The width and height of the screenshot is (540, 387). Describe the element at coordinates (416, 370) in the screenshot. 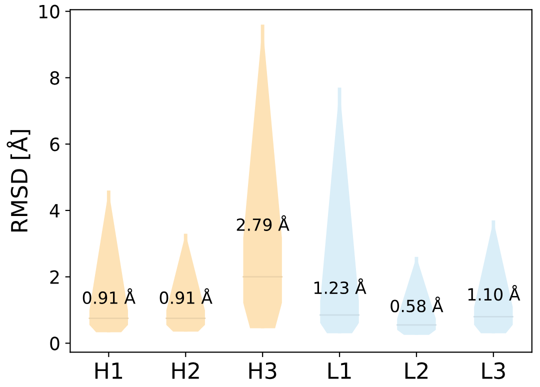

I see `x-tick-label: L2` at that location.